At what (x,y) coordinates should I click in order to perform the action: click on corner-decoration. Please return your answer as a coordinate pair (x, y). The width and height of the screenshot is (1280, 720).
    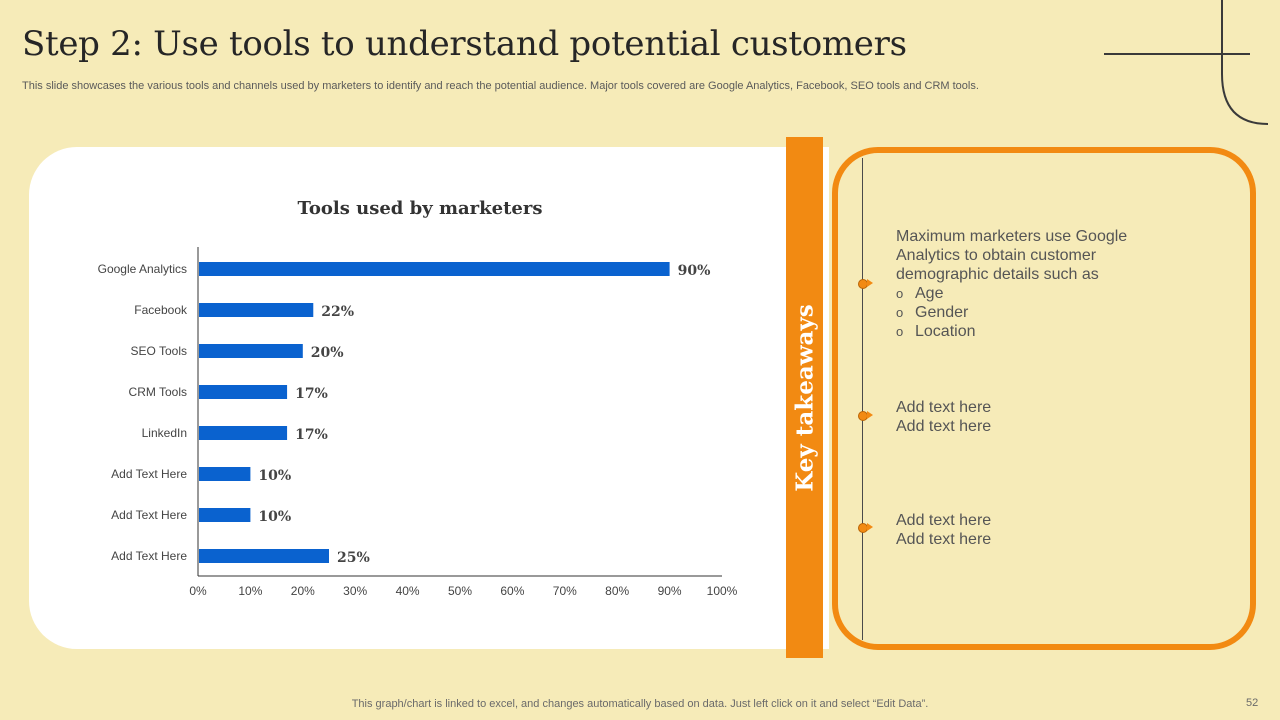
    Looking at the image, I should click on (1186, 62).